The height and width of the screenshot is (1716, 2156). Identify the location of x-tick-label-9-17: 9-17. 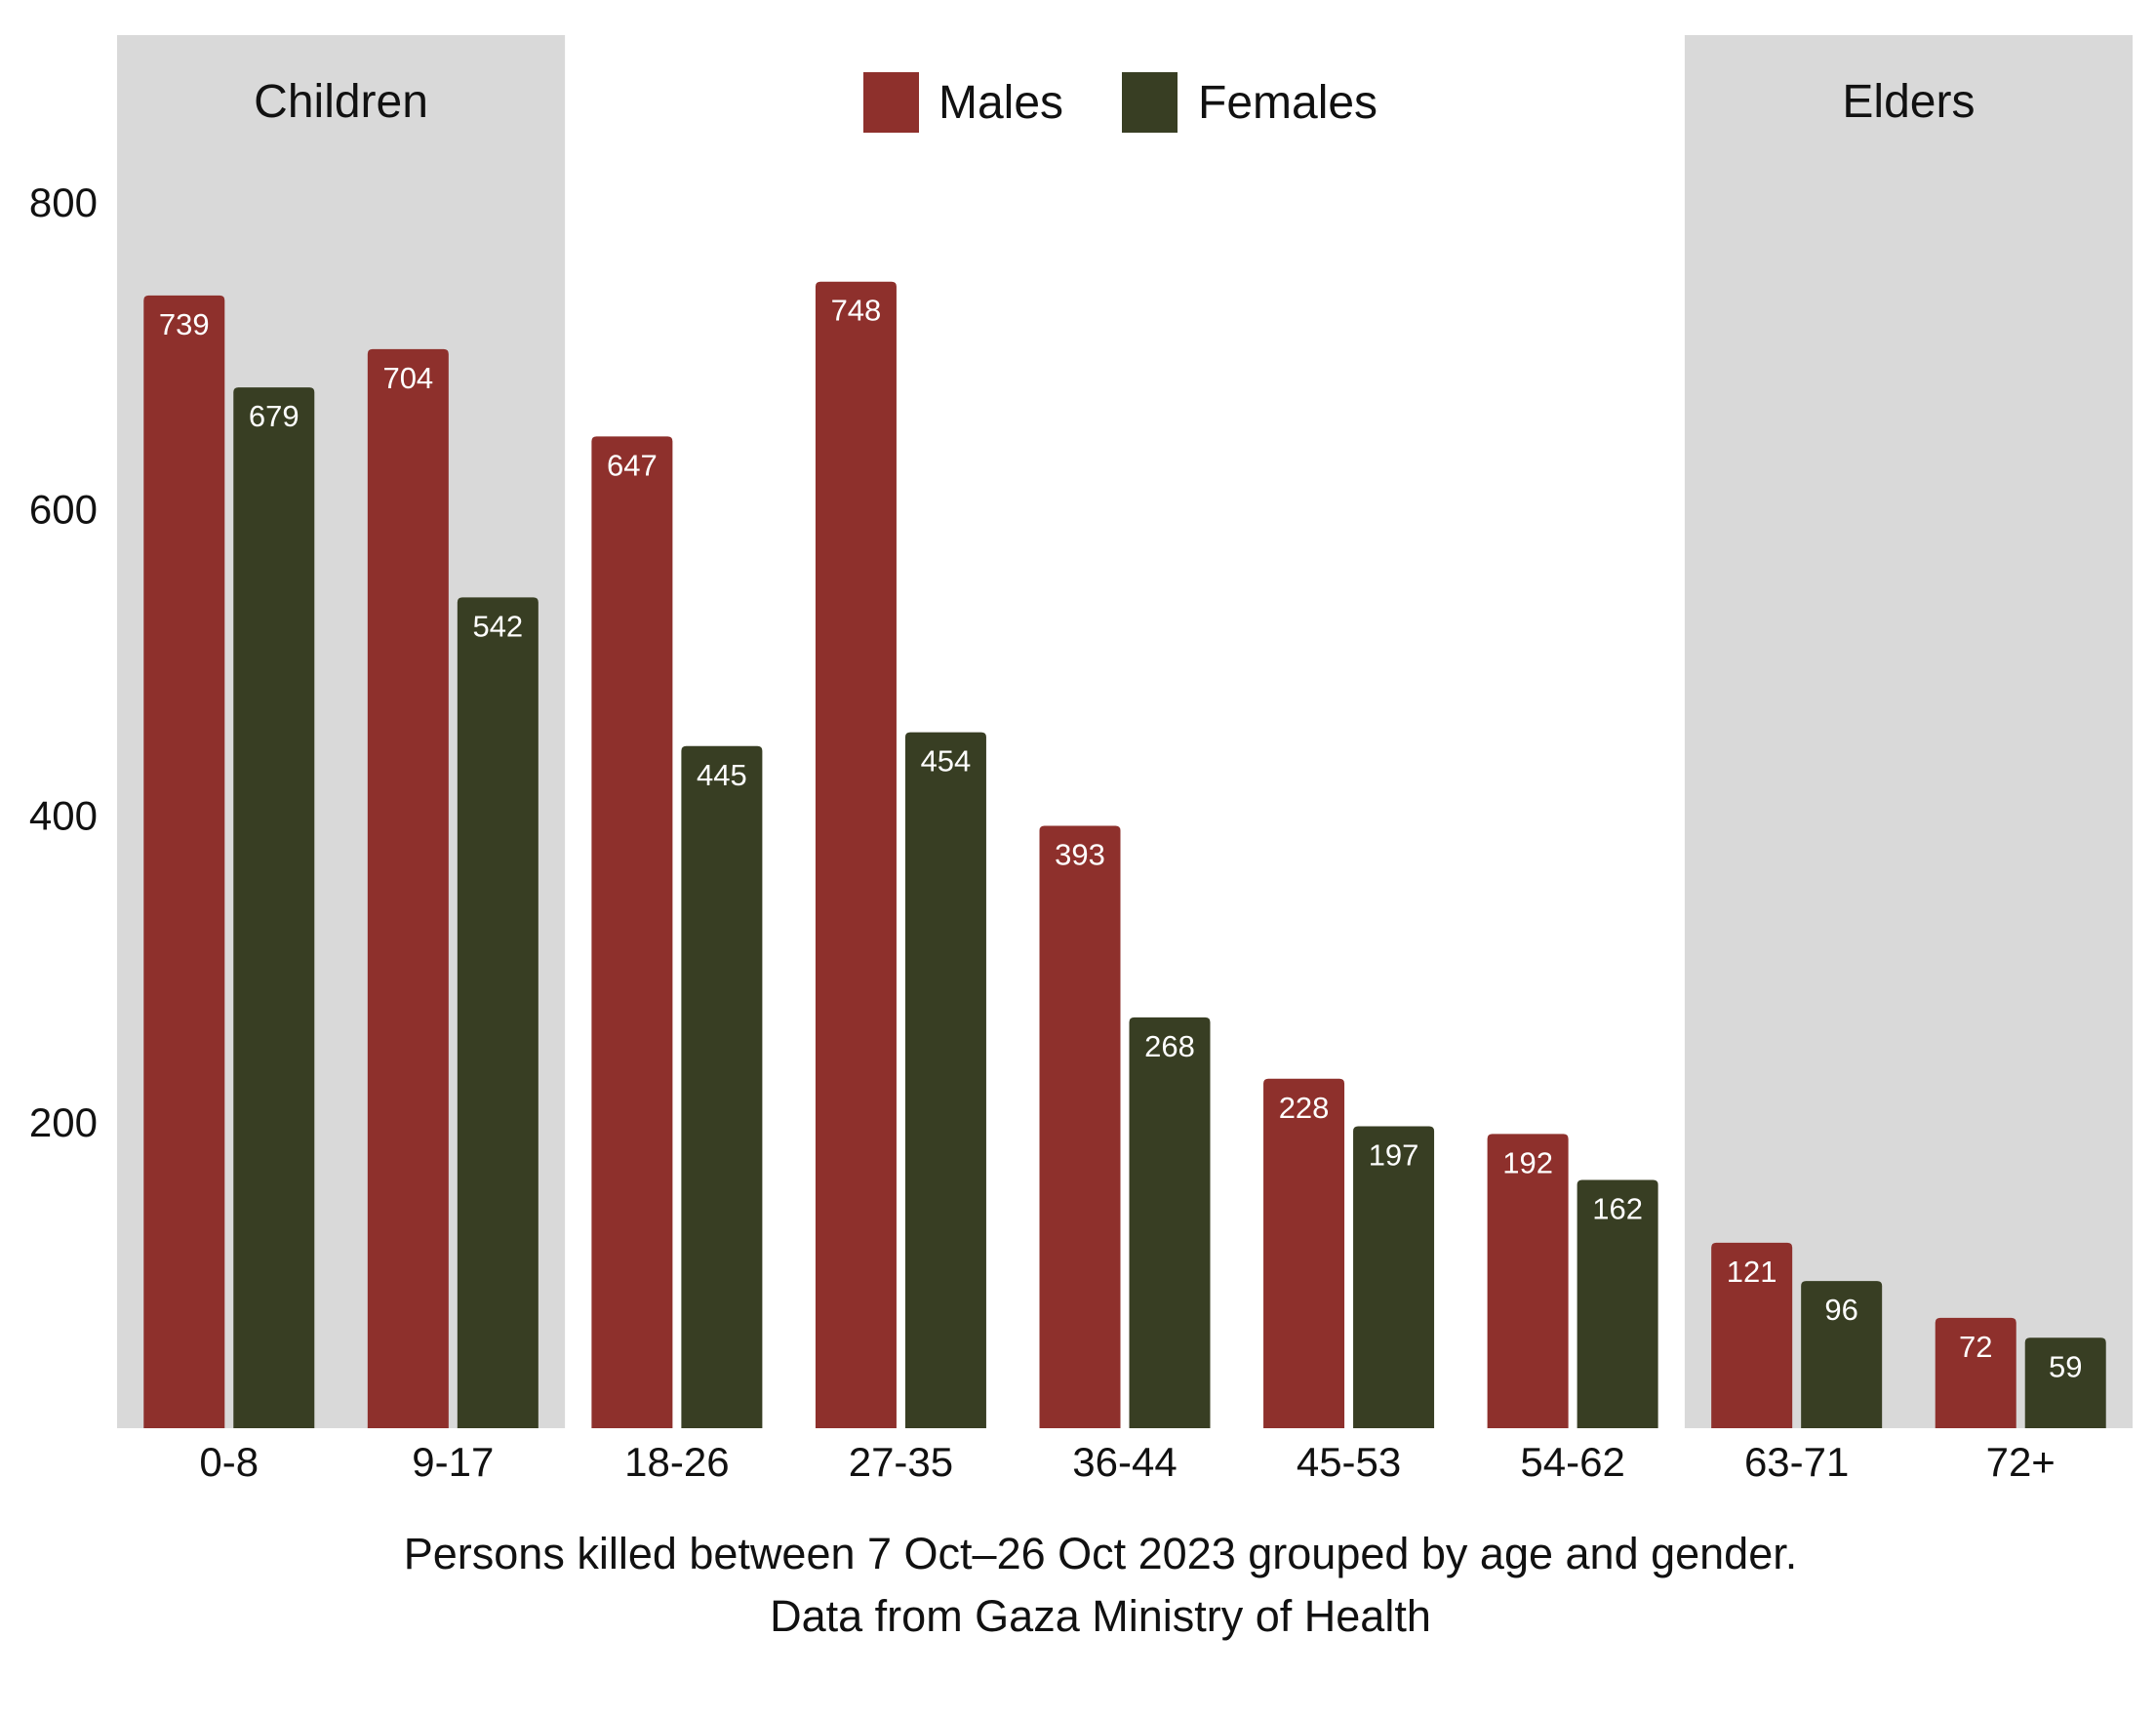
(453, 1462).